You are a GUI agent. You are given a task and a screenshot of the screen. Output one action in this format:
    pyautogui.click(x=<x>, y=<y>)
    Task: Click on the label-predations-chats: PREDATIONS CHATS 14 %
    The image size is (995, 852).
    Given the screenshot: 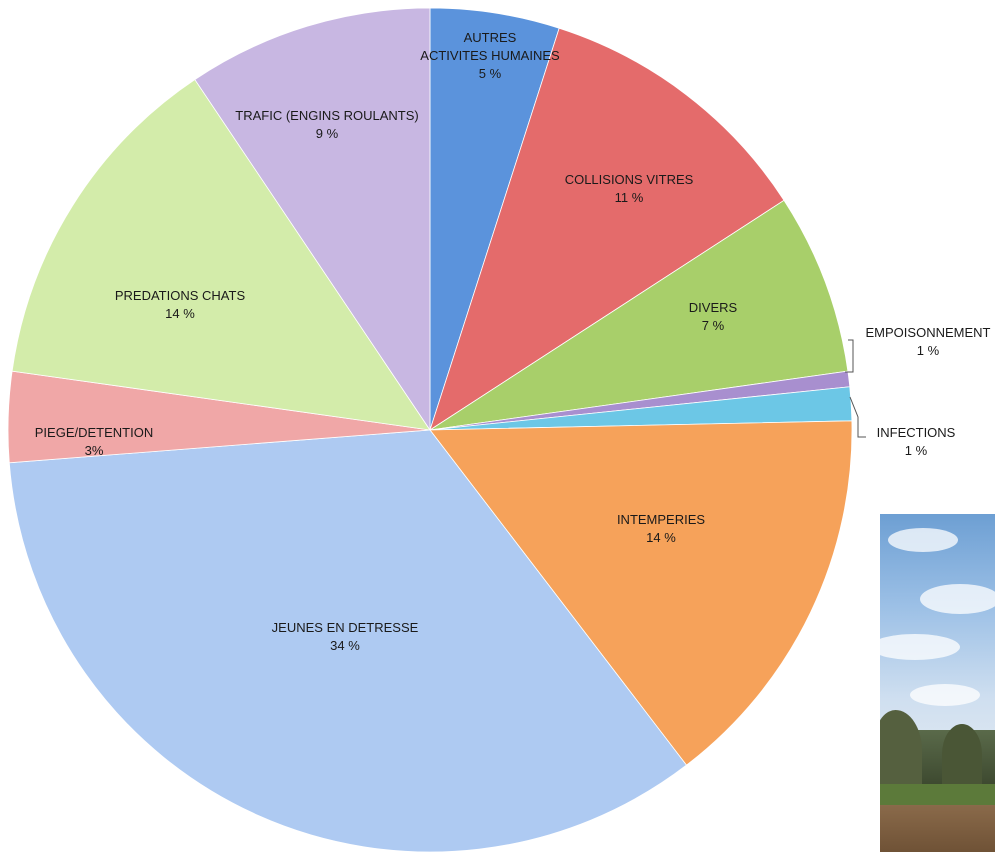 What is the action you would take?
    pyautogui.click(x=180, y=304)
    